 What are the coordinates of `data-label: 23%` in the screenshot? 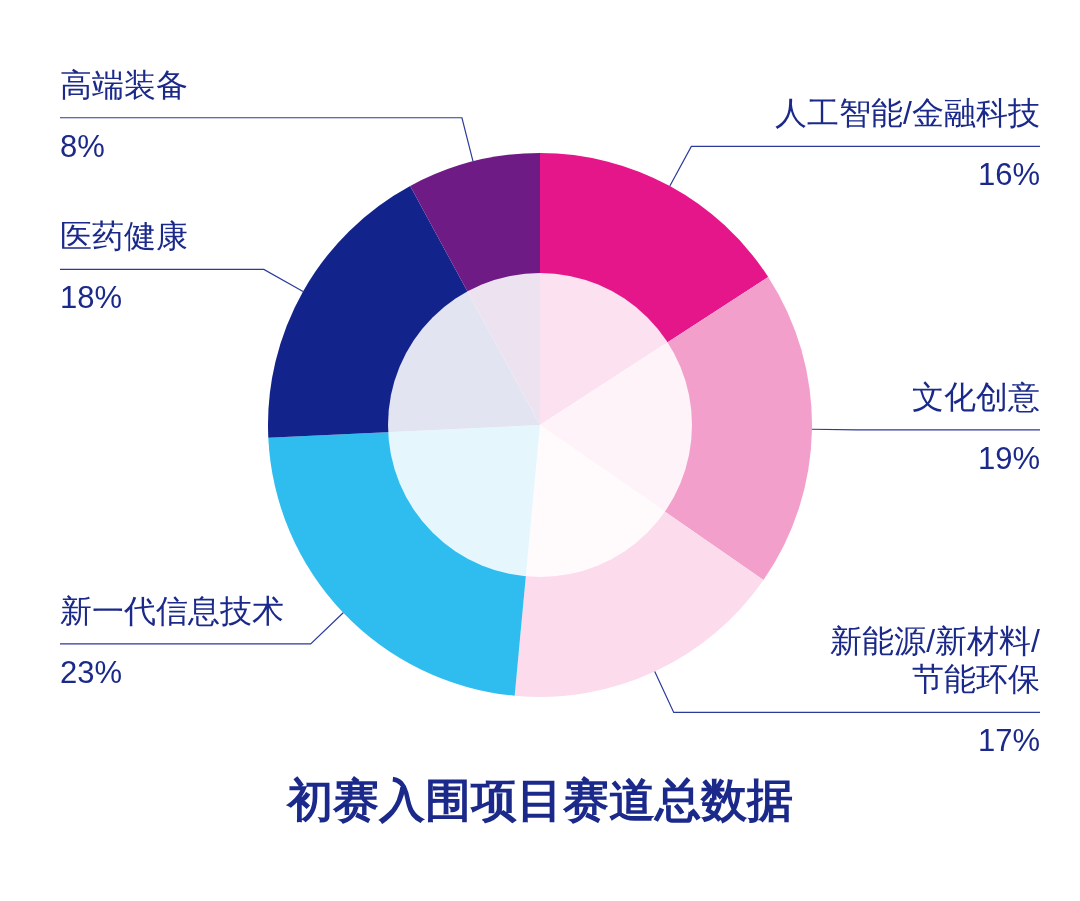 It's located at (91, 672).